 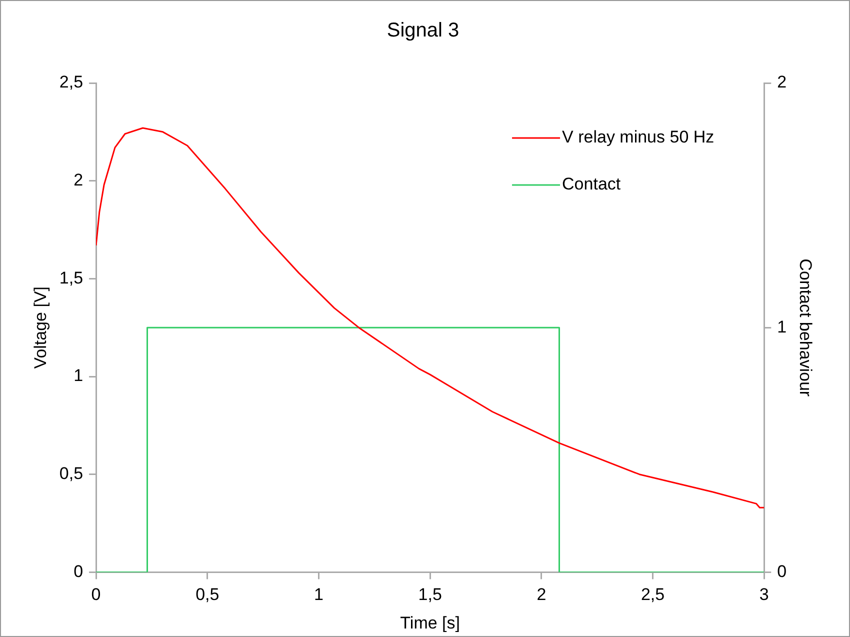 I want to click on x-tick-label: 0, so click(x=96, y=594).